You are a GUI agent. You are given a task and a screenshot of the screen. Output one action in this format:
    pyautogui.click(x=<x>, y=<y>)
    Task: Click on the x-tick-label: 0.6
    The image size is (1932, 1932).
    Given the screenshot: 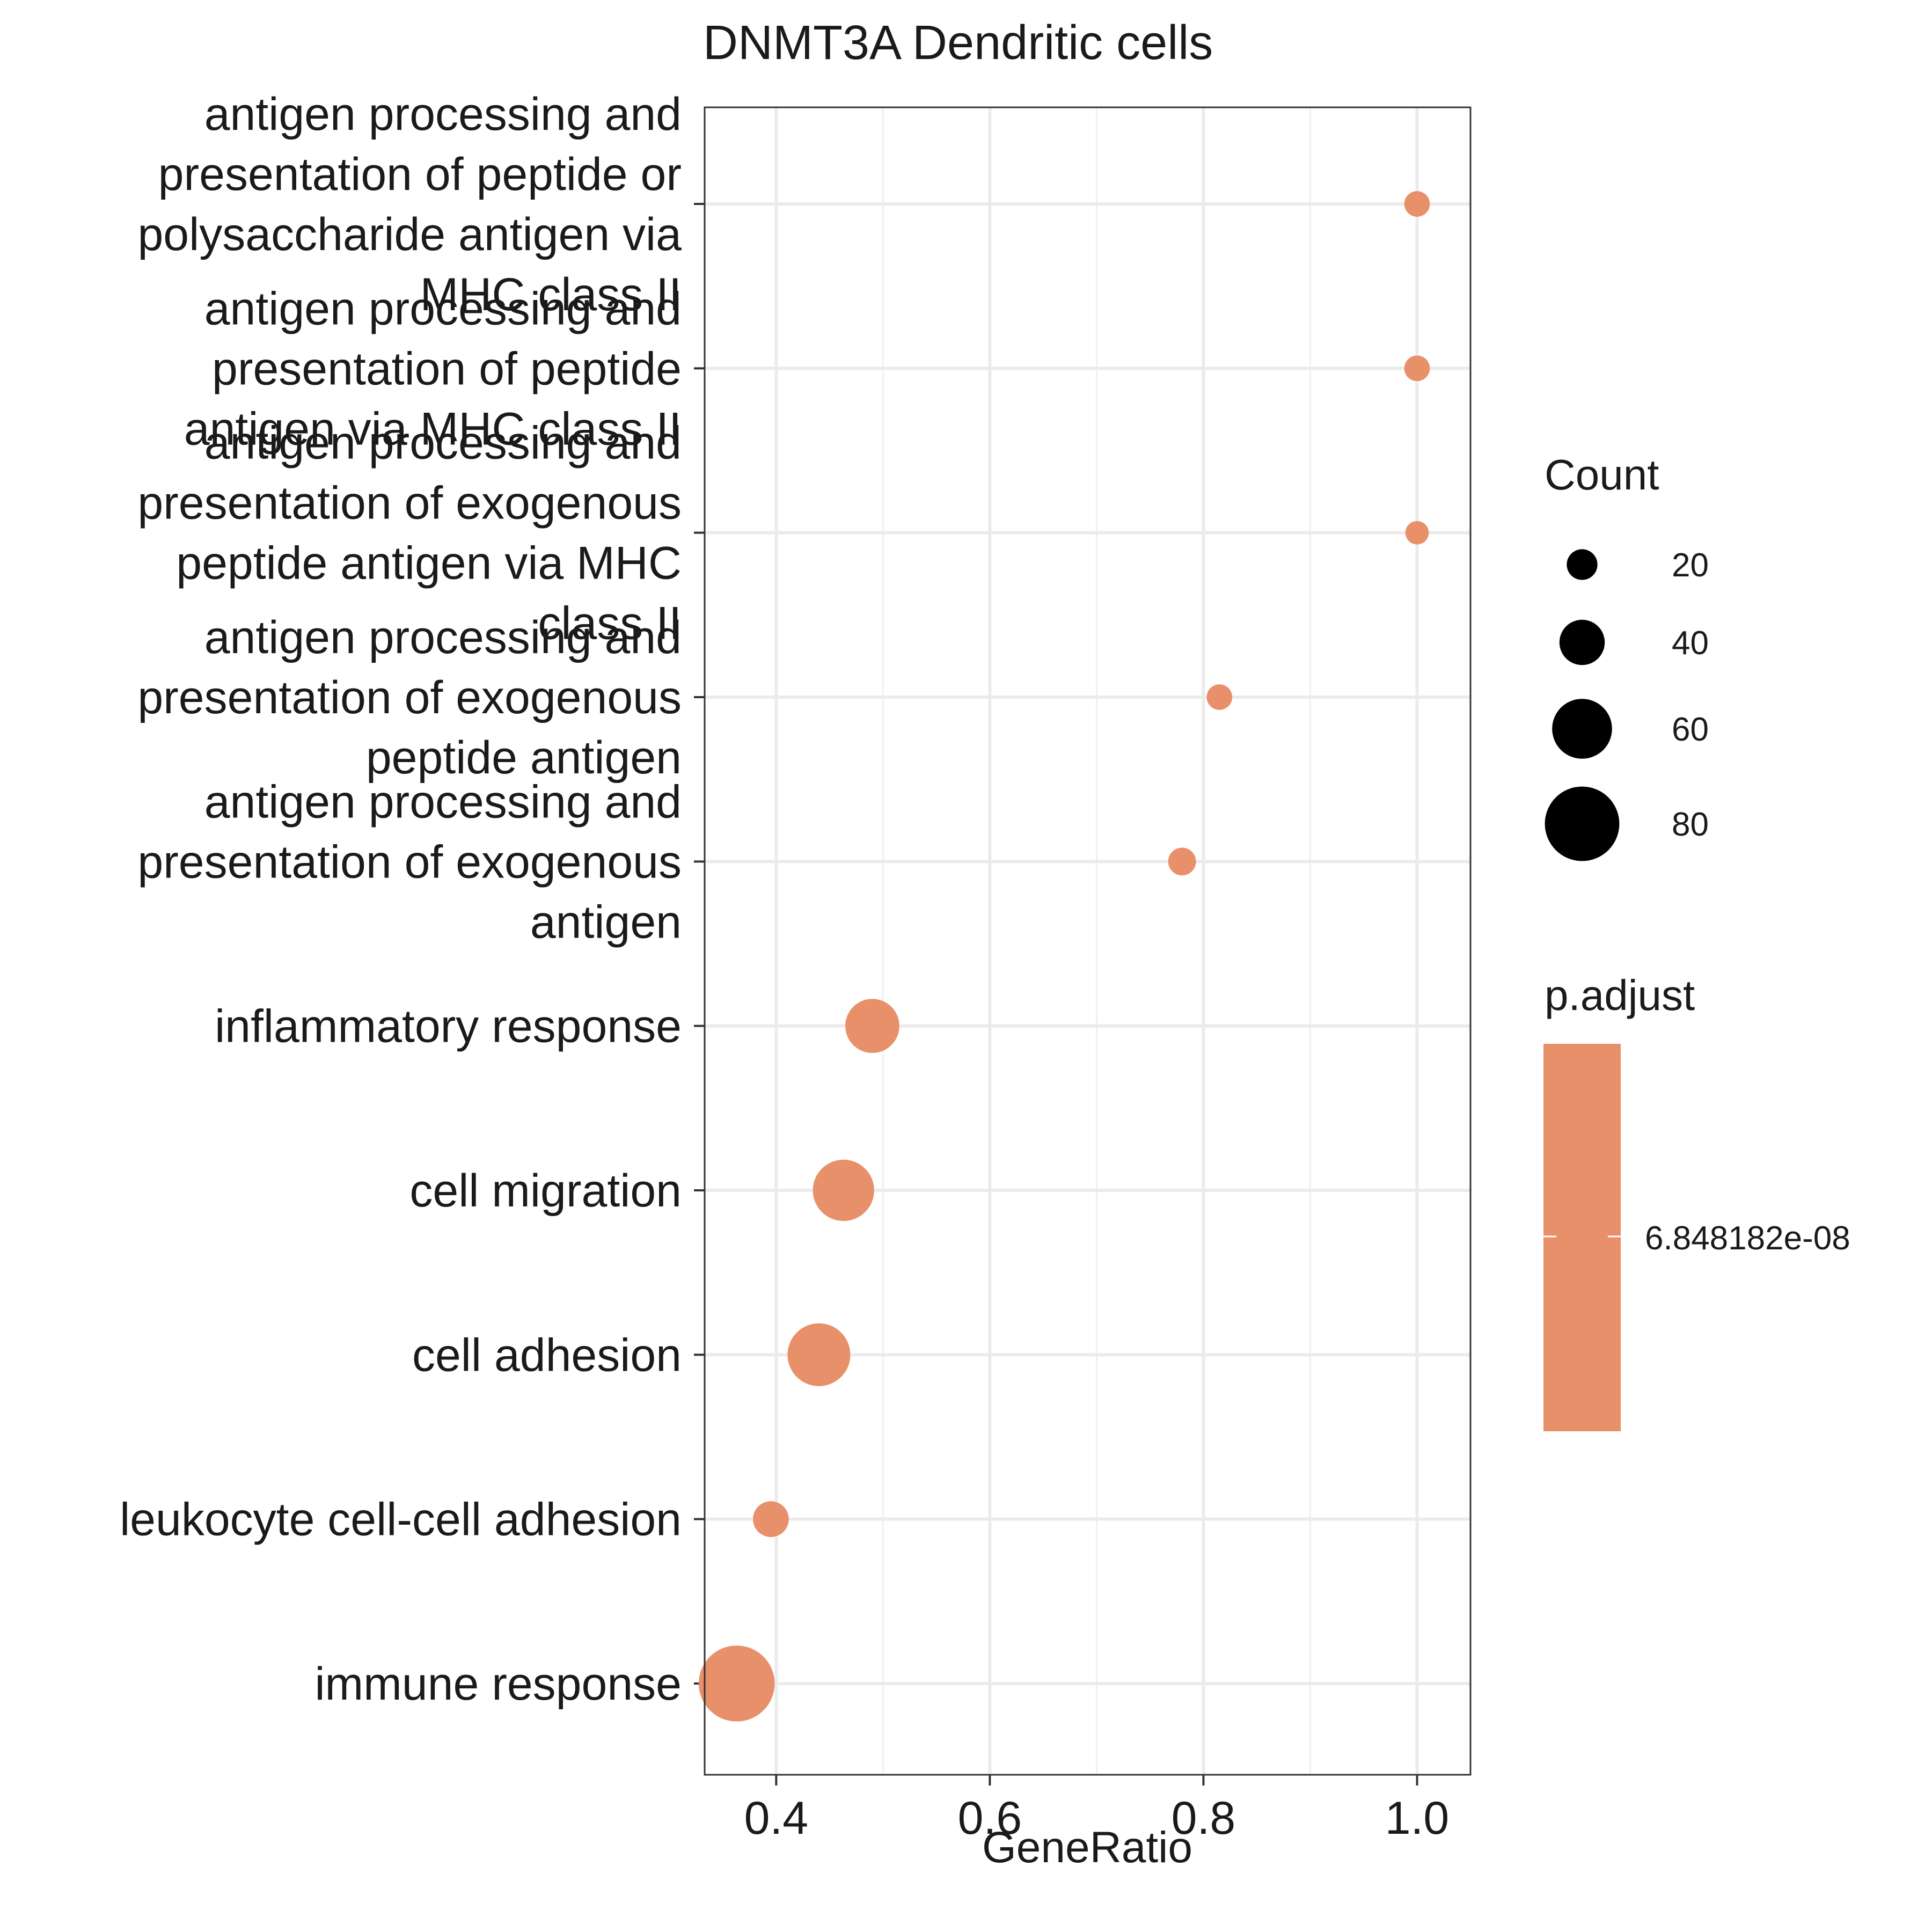 What is the action you would take?
    pyautogui.click(x=990, y=1818)
    